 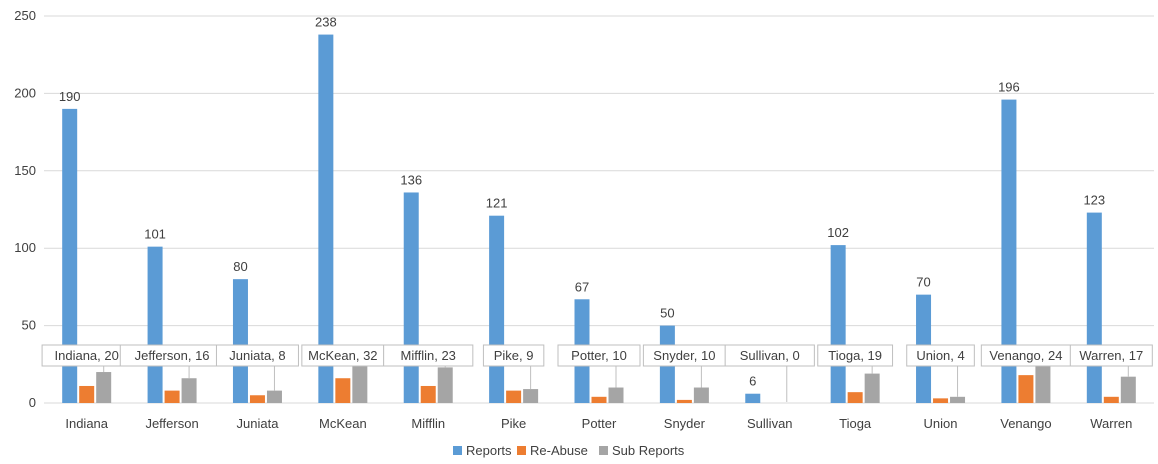 What do you see at coordinates (445, 385) in the screenshot?
I see `bar-sub-reports-mifflin` at bounding box center [445, 385].